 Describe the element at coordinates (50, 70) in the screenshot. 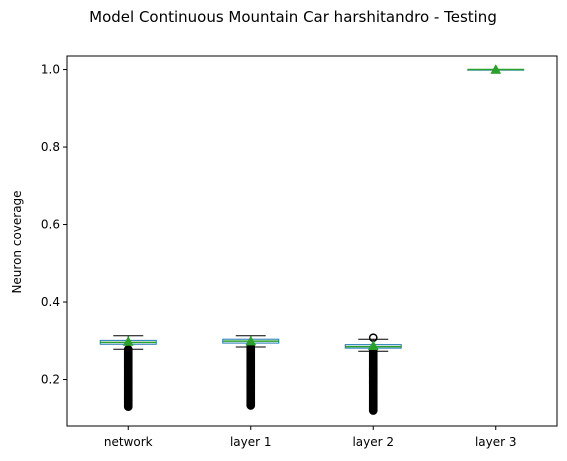

I see `y-tick-label: 1.0` at that location.